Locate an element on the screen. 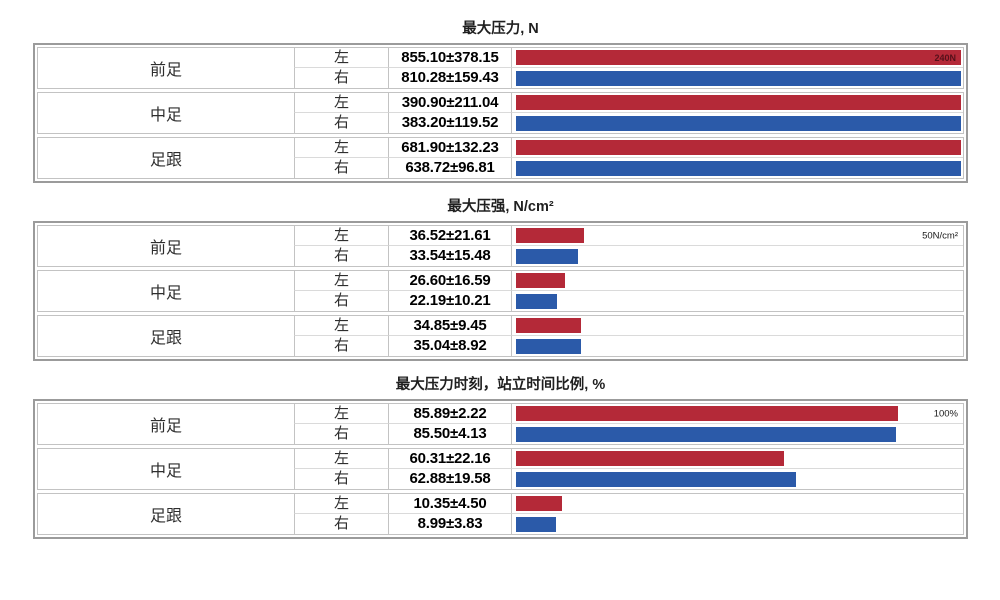  value-cell: 383.20±119.52 is located at coordinates (449, 123).